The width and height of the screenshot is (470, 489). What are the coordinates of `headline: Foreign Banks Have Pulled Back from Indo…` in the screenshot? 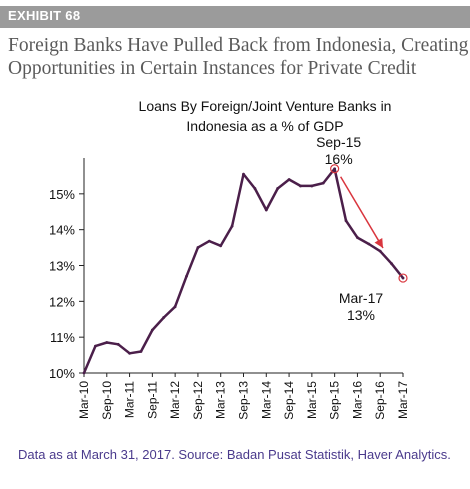 It's located at (238, 57).